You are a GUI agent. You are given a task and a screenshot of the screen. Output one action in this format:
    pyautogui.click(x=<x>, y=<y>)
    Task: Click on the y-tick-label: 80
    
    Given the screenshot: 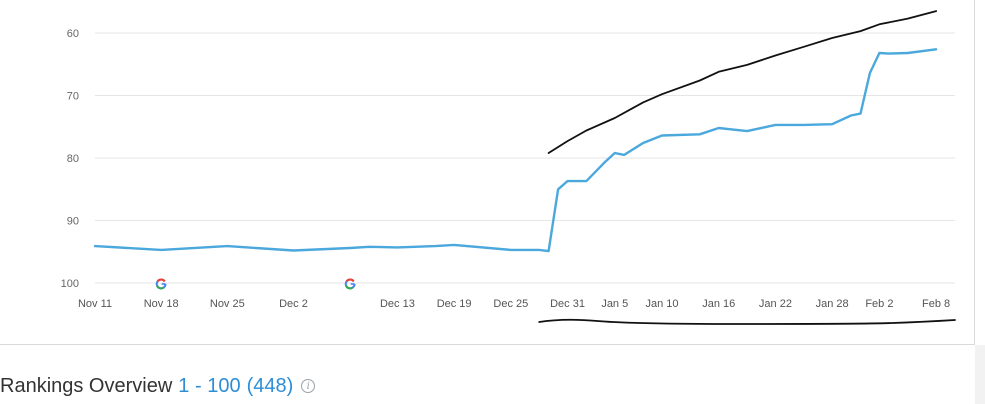 What is the action you would take?
    pyautogui.click(x=73, y=159)
    